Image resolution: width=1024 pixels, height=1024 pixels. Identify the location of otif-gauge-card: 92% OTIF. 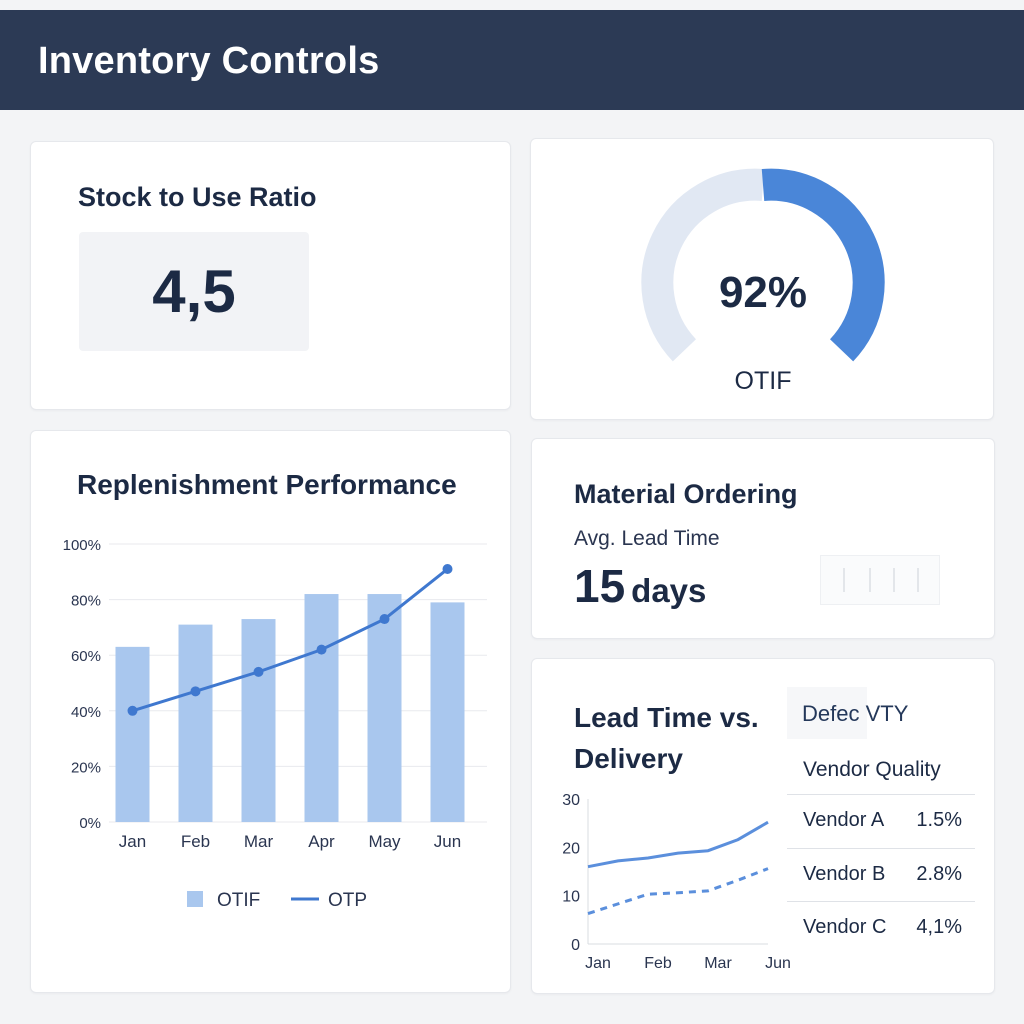
(762, 279).